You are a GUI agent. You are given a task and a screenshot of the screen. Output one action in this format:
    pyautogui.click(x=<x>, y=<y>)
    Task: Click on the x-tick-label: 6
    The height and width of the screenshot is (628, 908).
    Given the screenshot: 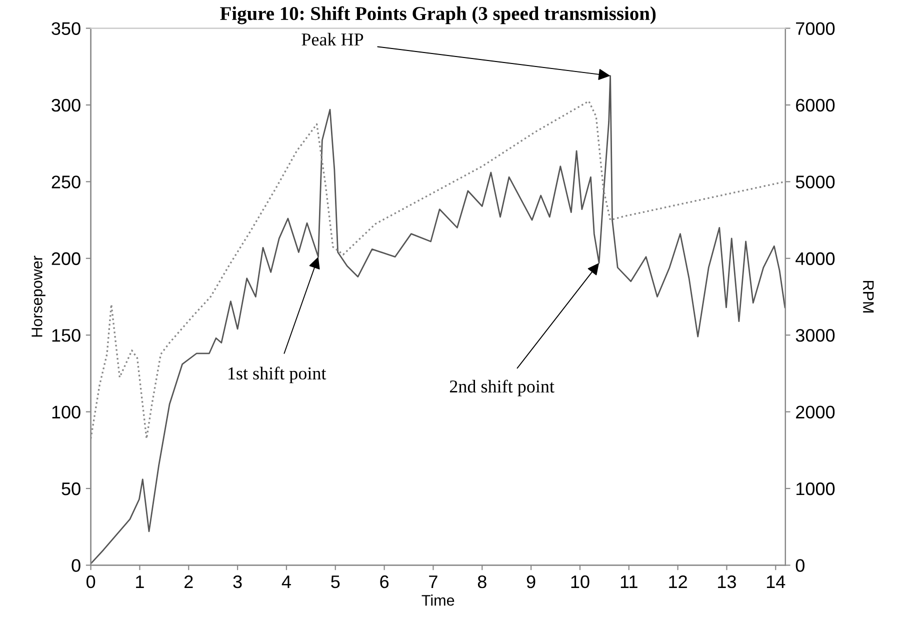 What is the action you would take?
    pyautogui.click(x=384, y=581)
    